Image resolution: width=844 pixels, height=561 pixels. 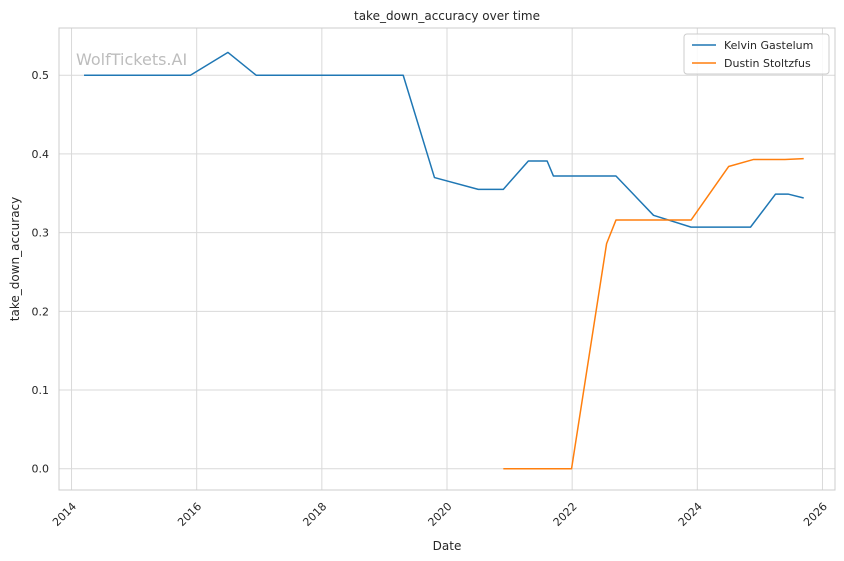 What do you see at coordinates (64, 514) in the screenshot?
I see `x-tick-label: 2014` at bounding box center [64, 514].